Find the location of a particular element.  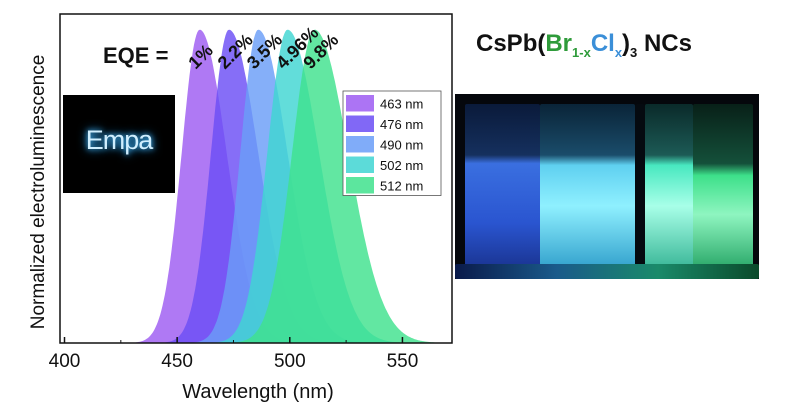

title-close: ) is located at coordinates (626, 43).